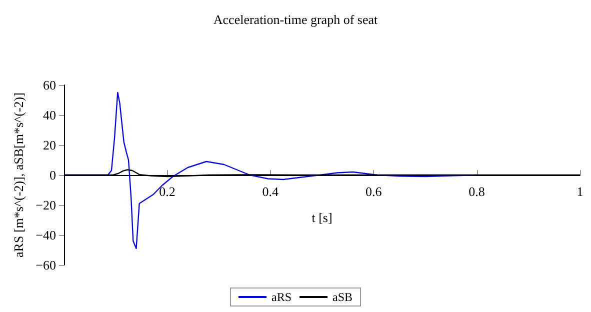 The width and height of the screenshot is (591, 312). I want to click on x-tick-label: 0.4, so click(271, 191).